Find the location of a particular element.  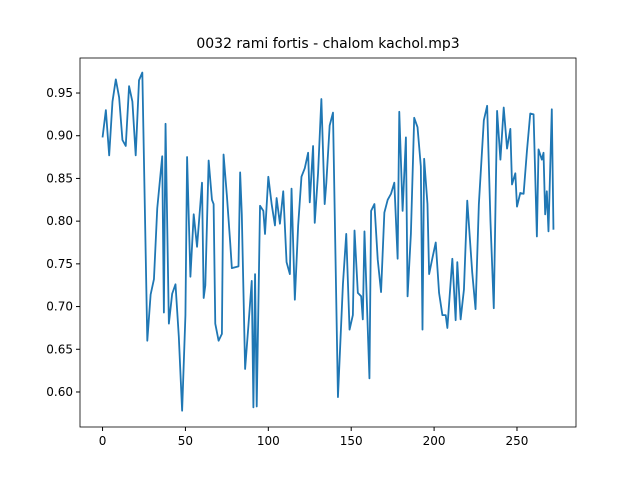

y-tick-label: 0.85 is located at coordinates (59, 178).